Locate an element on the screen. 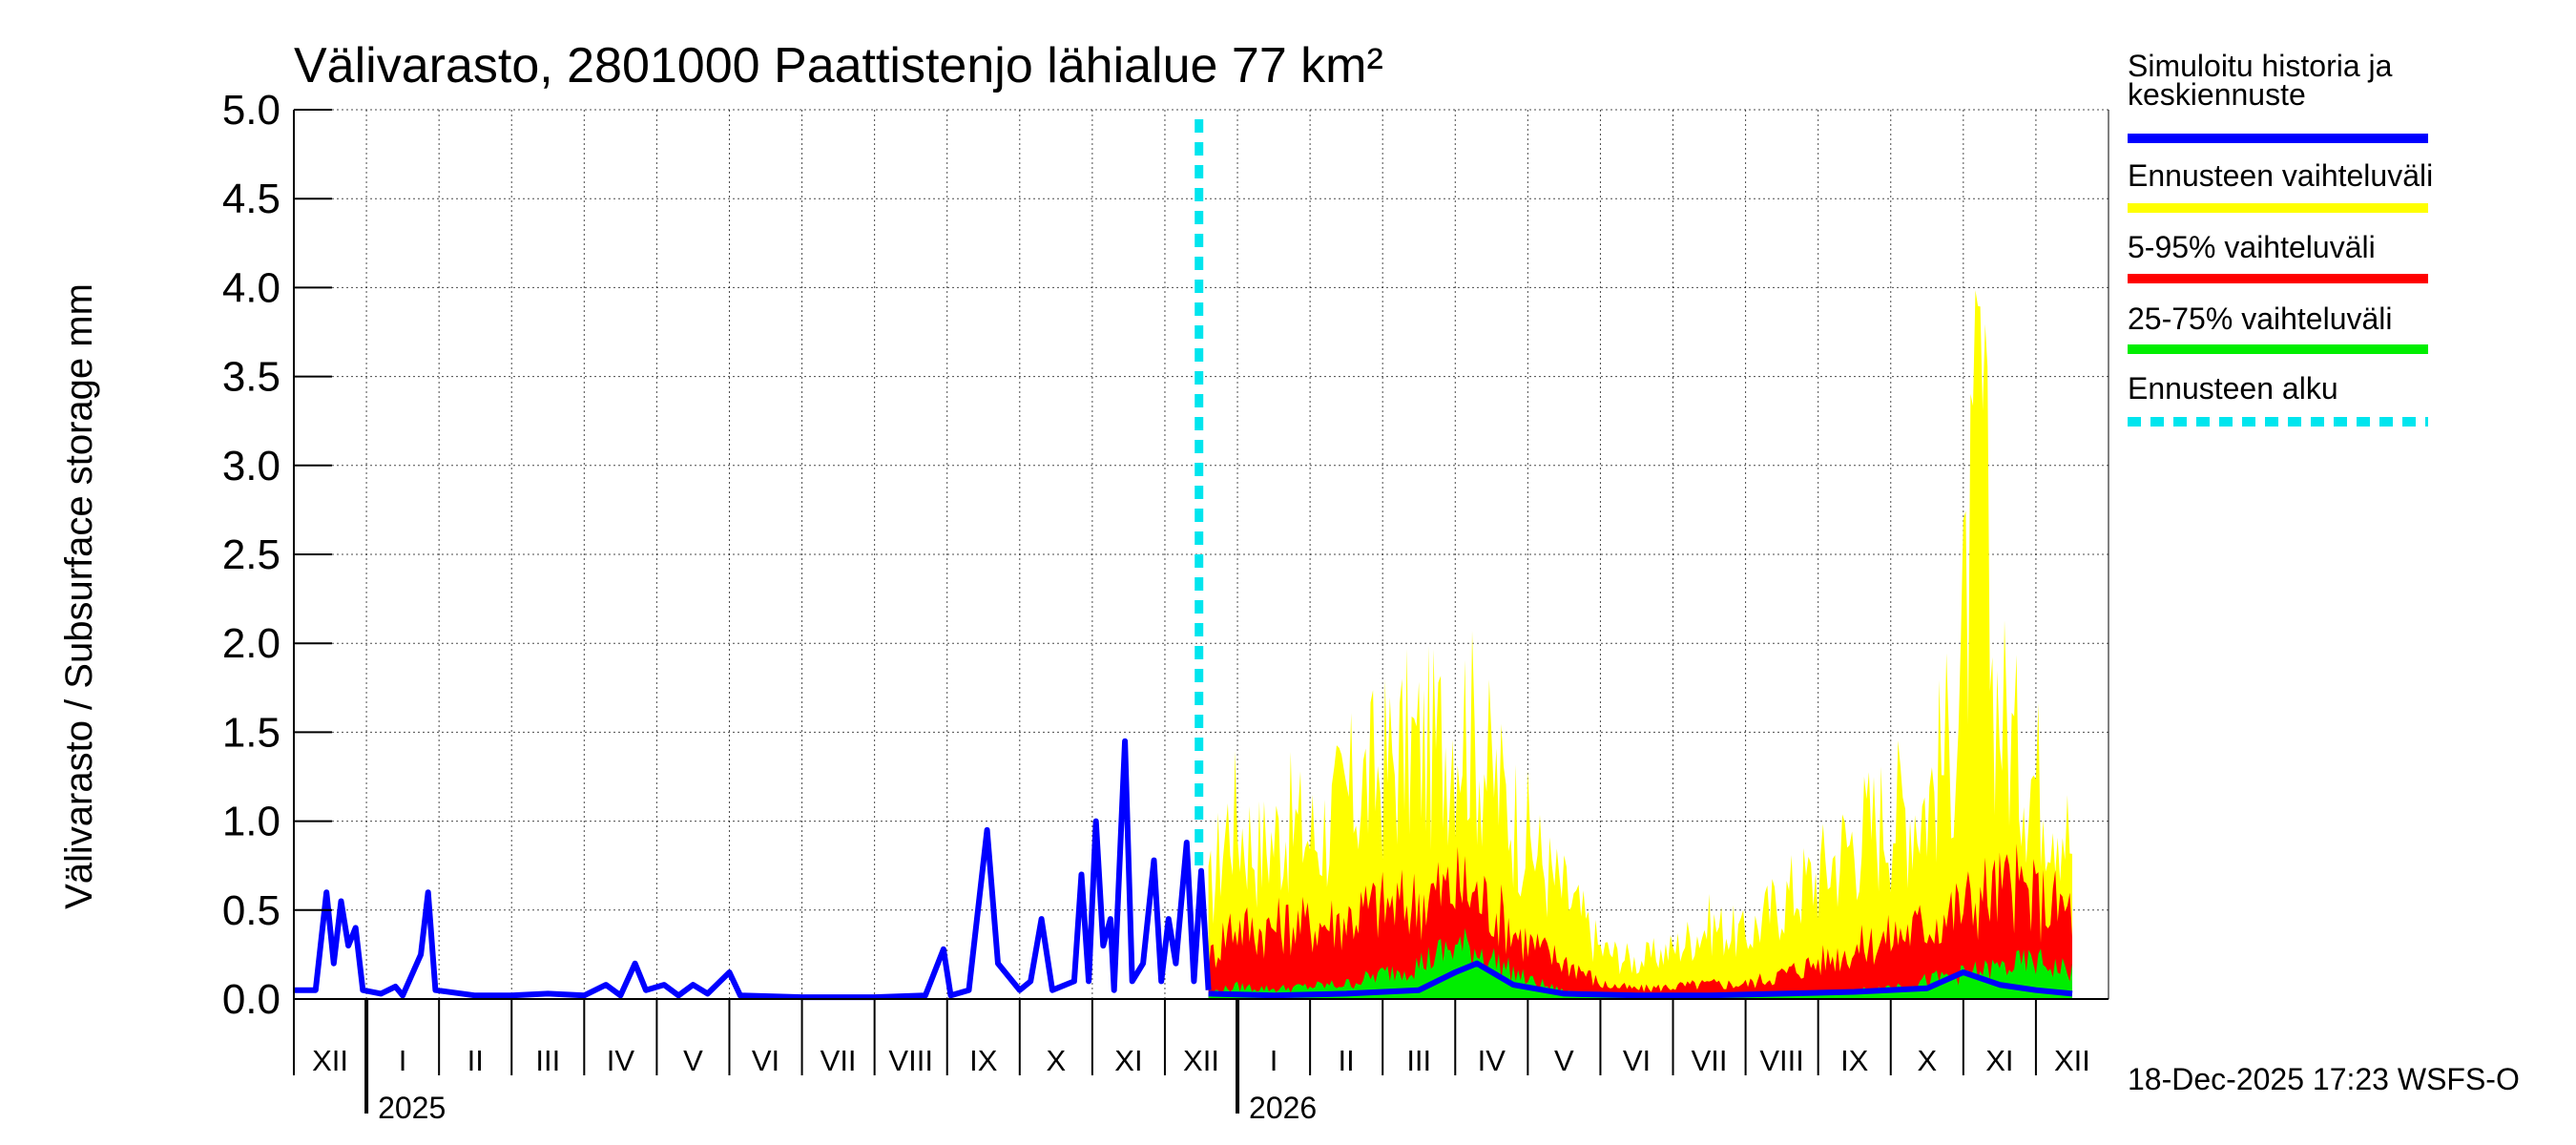 The width and height of the screenshot is (2576, 1145). y-tick-label: 1.5 is located at coordinates (251, 732).